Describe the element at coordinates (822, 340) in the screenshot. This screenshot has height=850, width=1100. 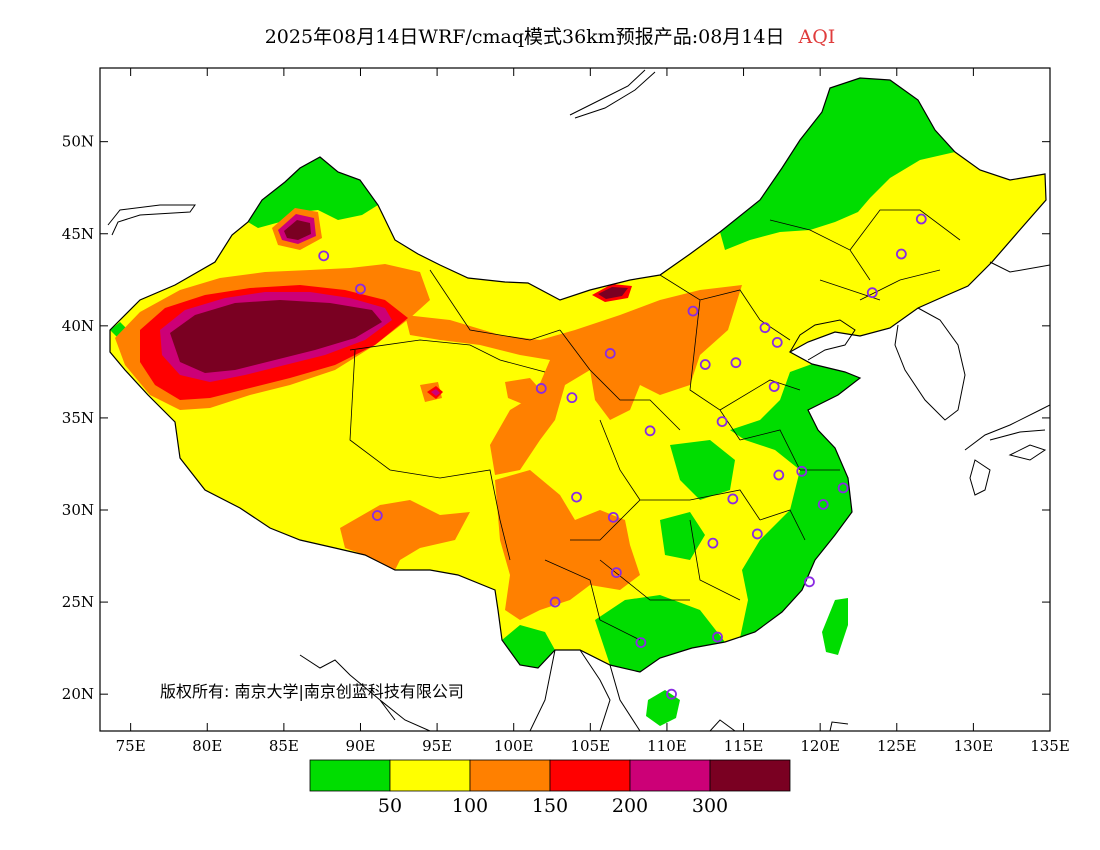
I see `coastline-bohai` at that location.